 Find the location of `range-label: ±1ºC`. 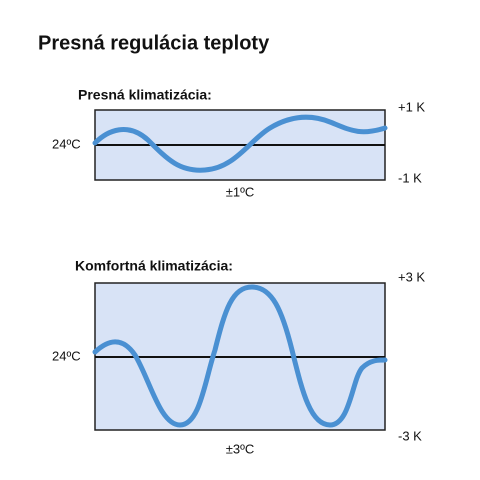

range-label: ±1ºC is located at coordinates (240, 191).